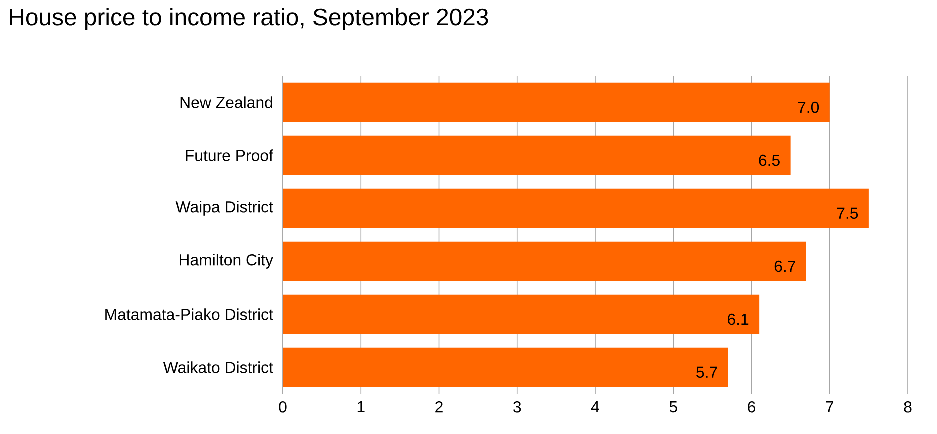 The image size is (937, 434). What do you see at coordinates (361, 407) in the screenshot?
I see `x-tick-label: 1` at bounding box center [361, 407].